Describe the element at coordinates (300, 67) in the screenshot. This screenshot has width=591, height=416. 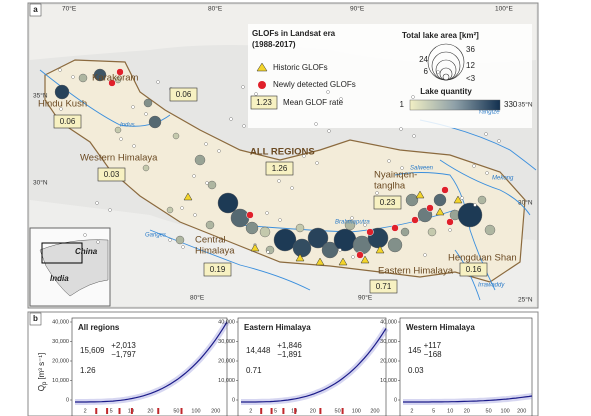
I see `legend-label: Historic GLOFs` at that location.